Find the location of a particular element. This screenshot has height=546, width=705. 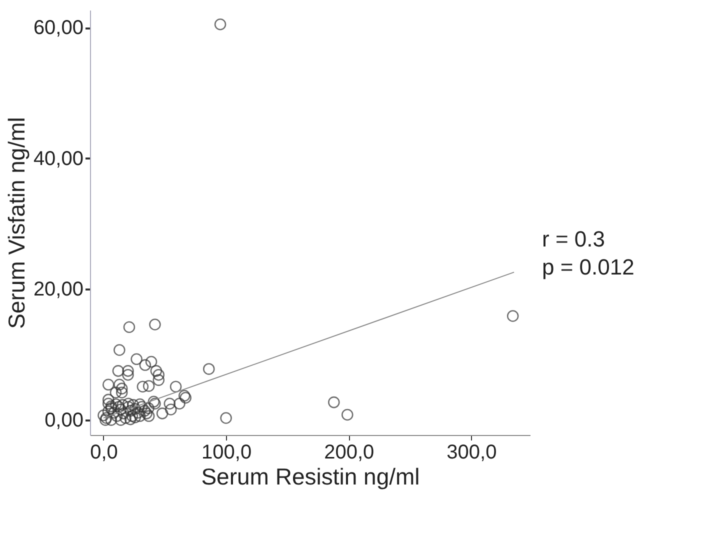

y-tick-label: 0,00 is located at coordinates (64, 420).